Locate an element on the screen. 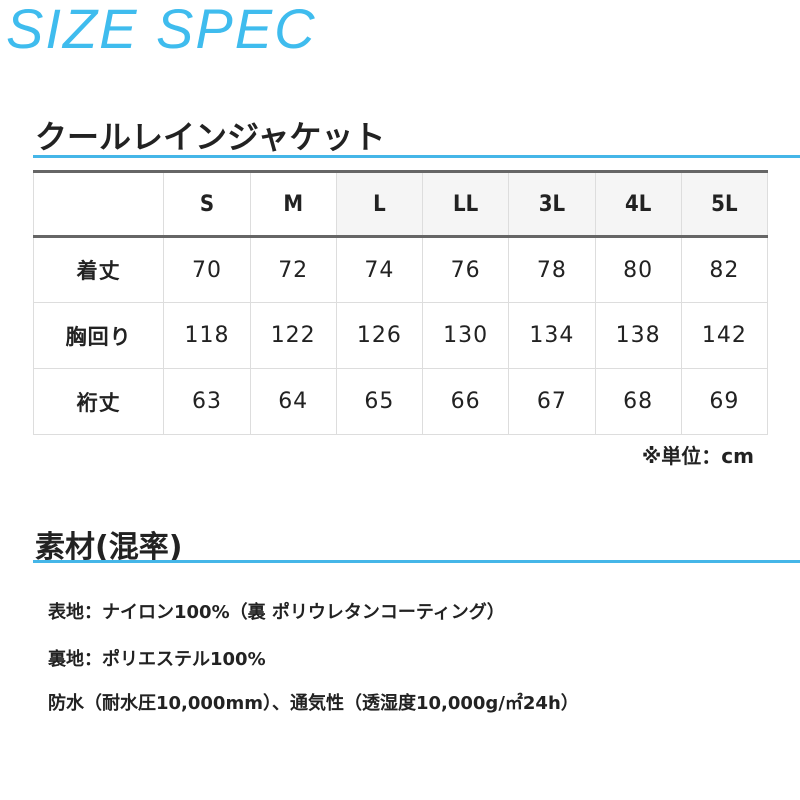 The width and height of the screenshot is (800, 800). size-header: 5L is located at coordinates (724, 204).